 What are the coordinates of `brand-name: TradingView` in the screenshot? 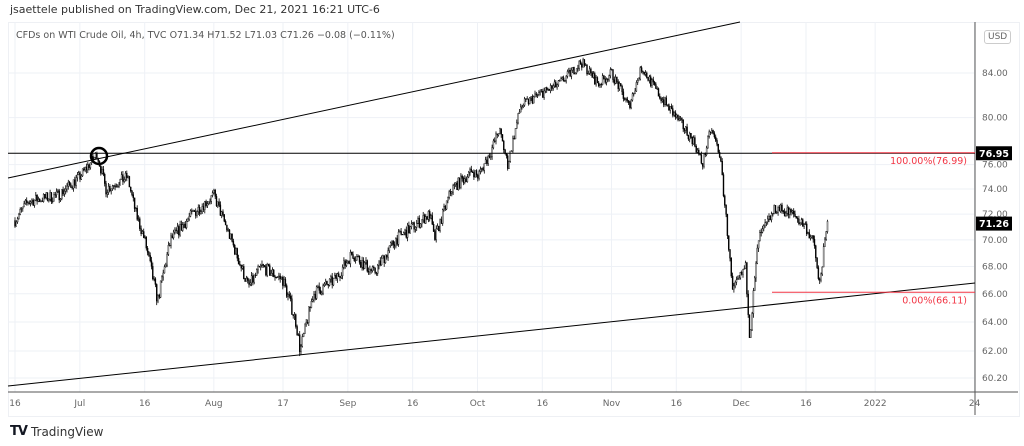 It's located at (67, 431).